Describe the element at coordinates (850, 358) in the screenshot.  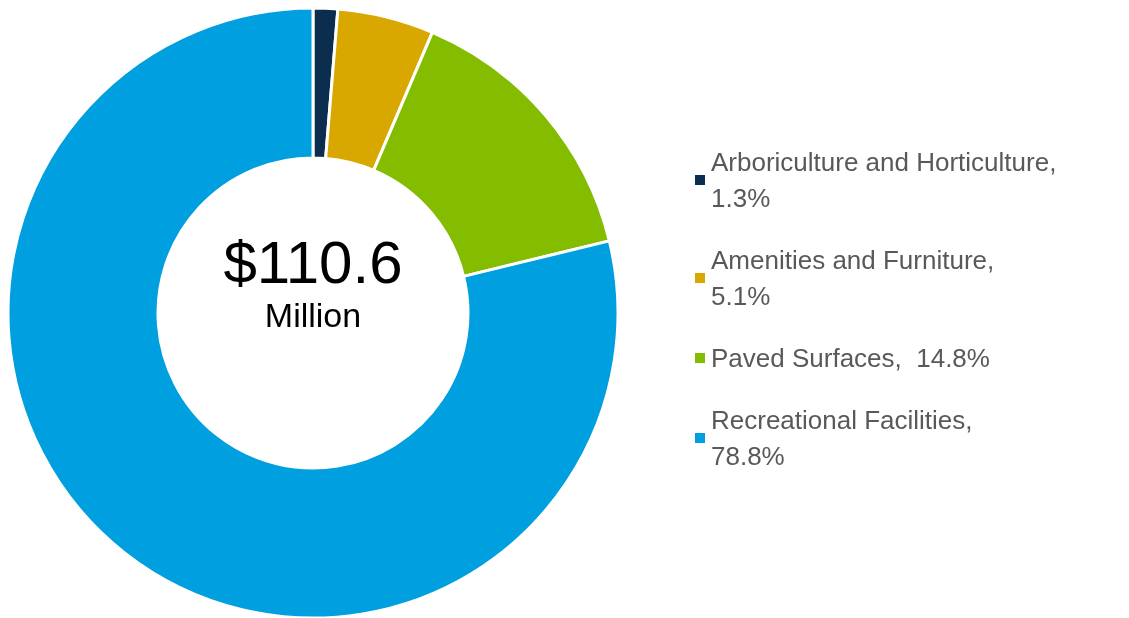
I see `legend-label: Paved Surfaces, 14.8%` at that location.